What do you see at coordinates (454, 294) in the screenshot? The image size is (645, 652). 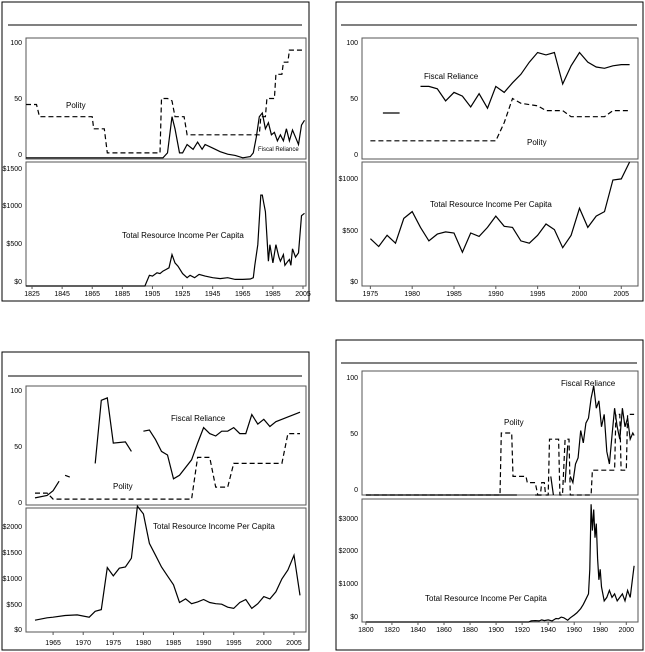 I see `panel-2-xtick-label: 1985` at bounding box center [454, 294].